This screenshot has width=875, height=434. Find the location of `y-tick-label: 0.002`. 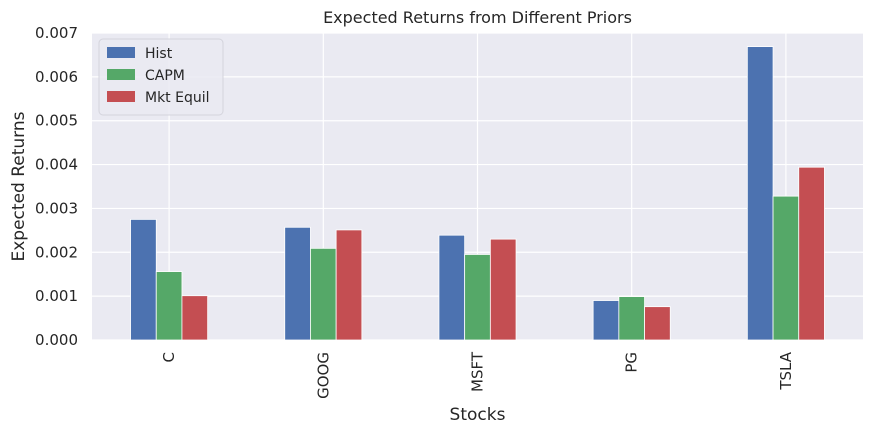

y-tick-label: 0.002 is located at coordinates (56, 252).